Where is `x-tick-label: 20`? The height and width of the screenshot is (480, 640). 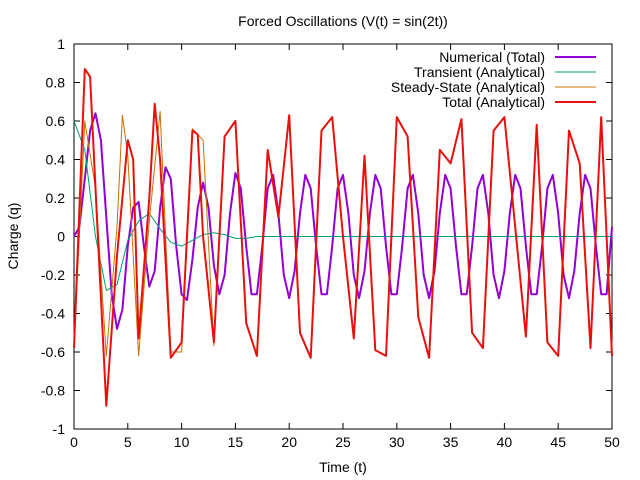 x-tick-label: 20 is located at coordinates (289, 442).